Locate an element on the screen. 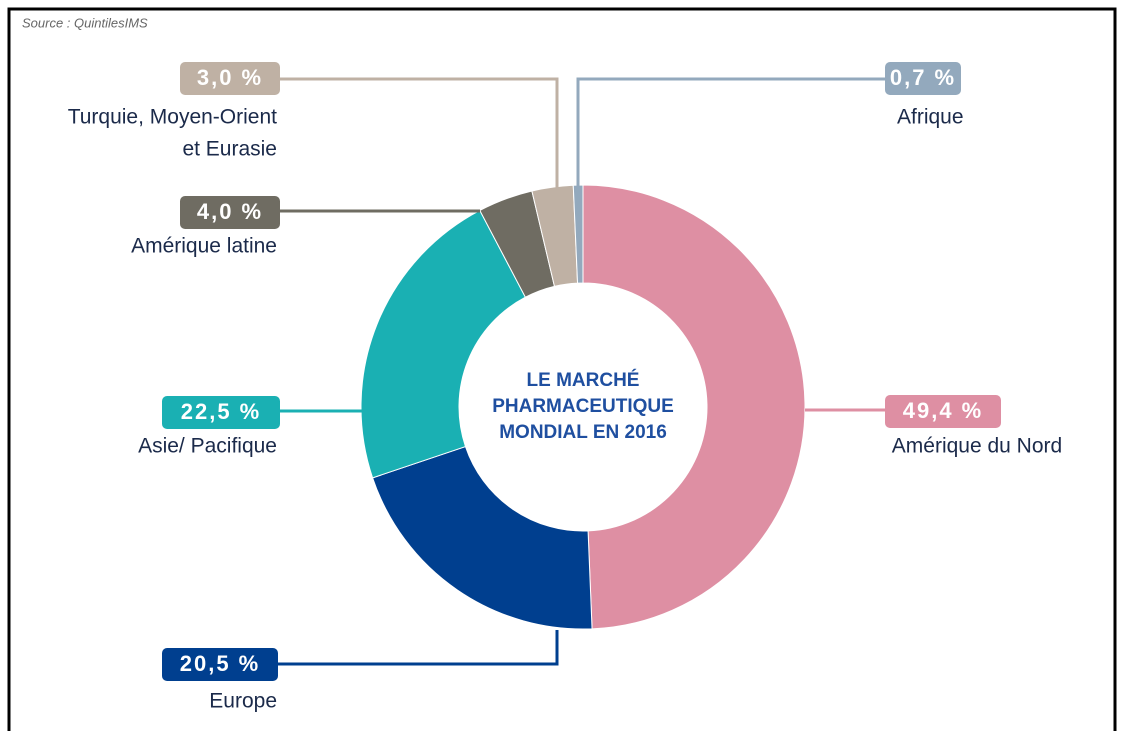 This screenshot has width=1122, height=731. category-label: Afrique is located at coordinates (930, 117).